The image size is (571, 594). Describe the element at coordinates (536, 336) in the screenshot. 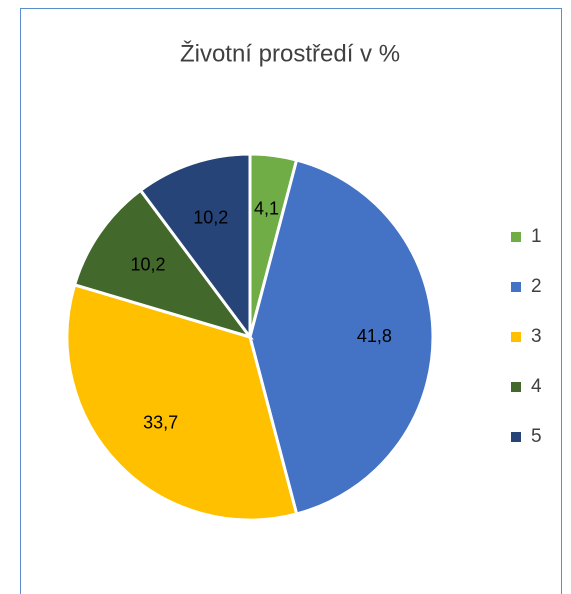

I see `legend-label: 3` at that location.